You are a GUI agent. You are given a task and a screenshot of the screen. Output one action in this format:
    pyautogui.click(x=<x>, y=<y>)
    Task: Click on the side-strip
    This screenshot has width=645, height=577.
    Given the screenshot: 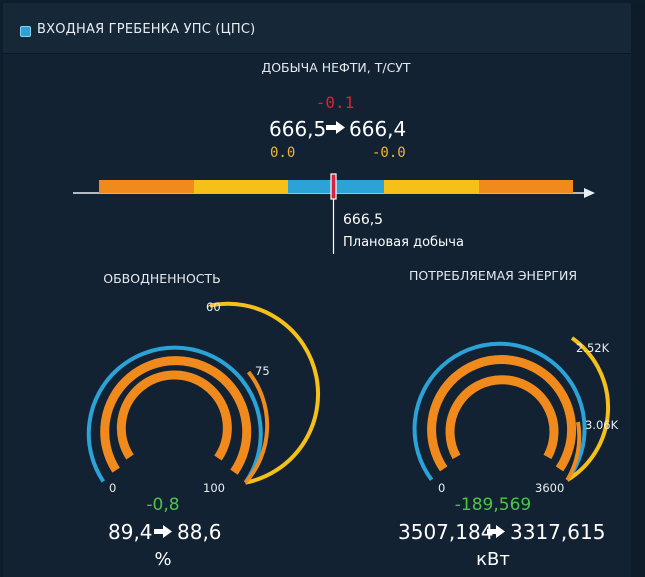 What is the action you would take?
    pyautogui.click(x=638, y=290)
    